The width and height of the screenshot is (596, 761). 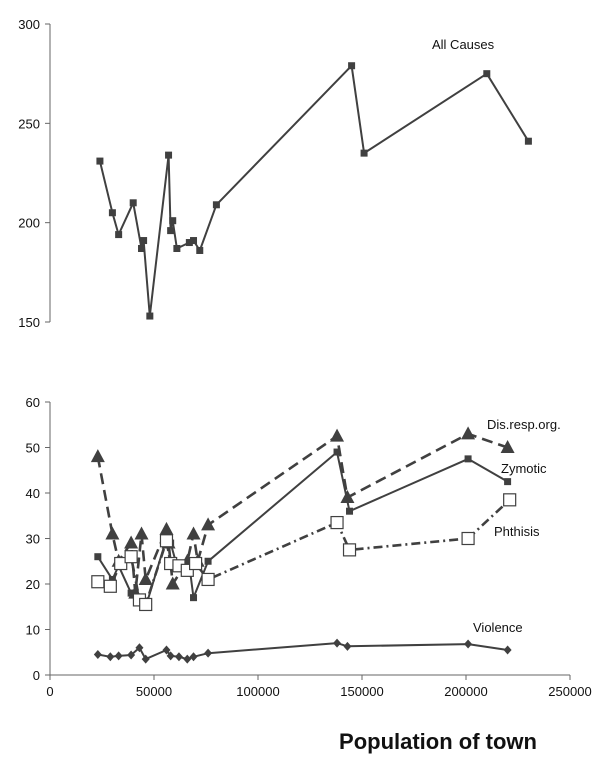 What do you see at coordinates (33, 539) in the screenshot?
I see `y-tick-label: 30` at bounding box center [33, 539].